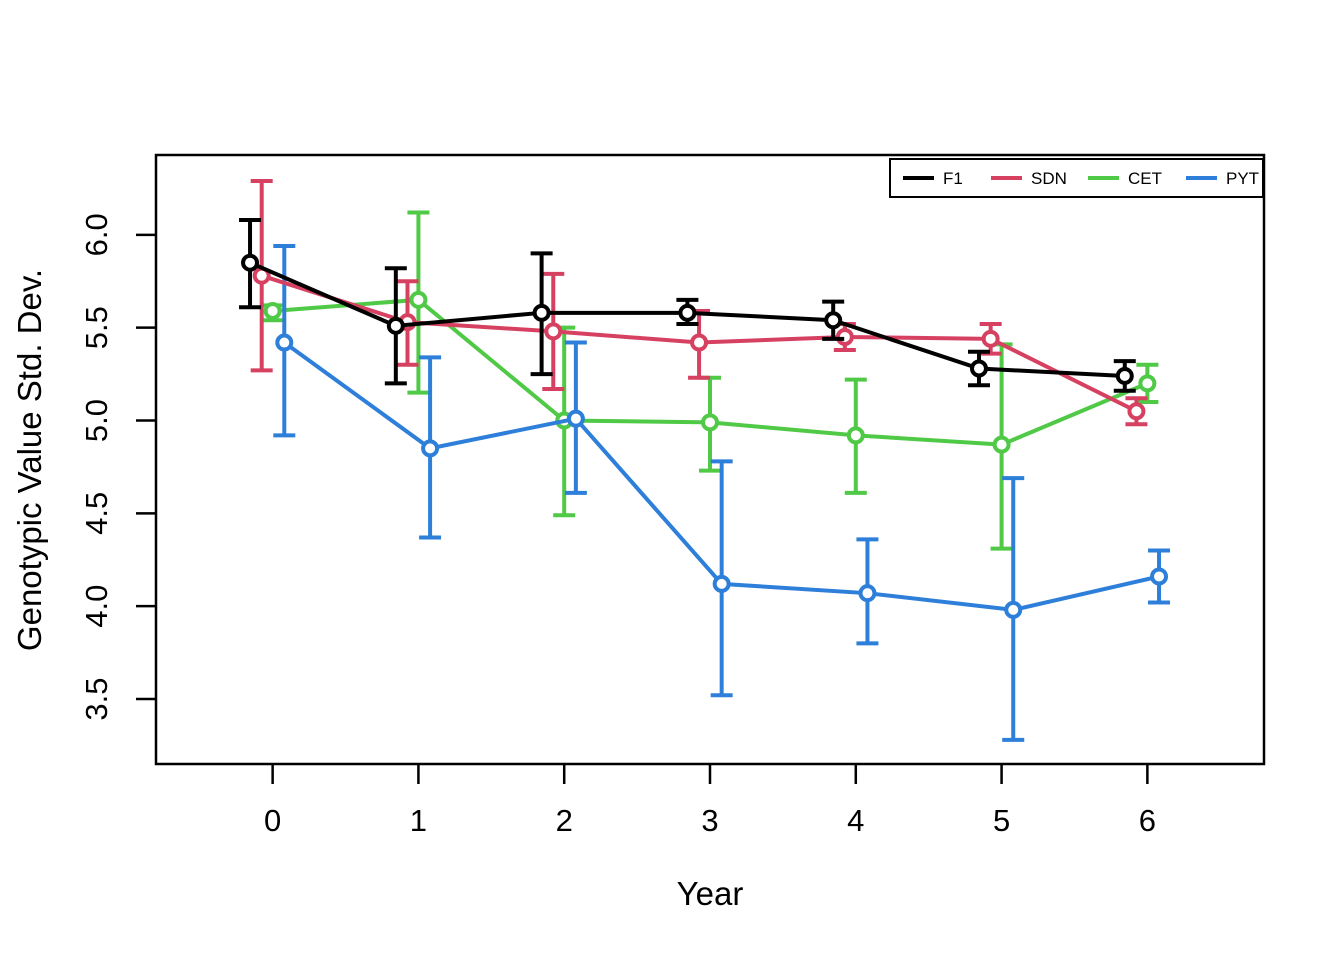 The height and width of the screenshot is (960, 1344). I want to click on y-tick-label: 4.0, so click(96, 606).